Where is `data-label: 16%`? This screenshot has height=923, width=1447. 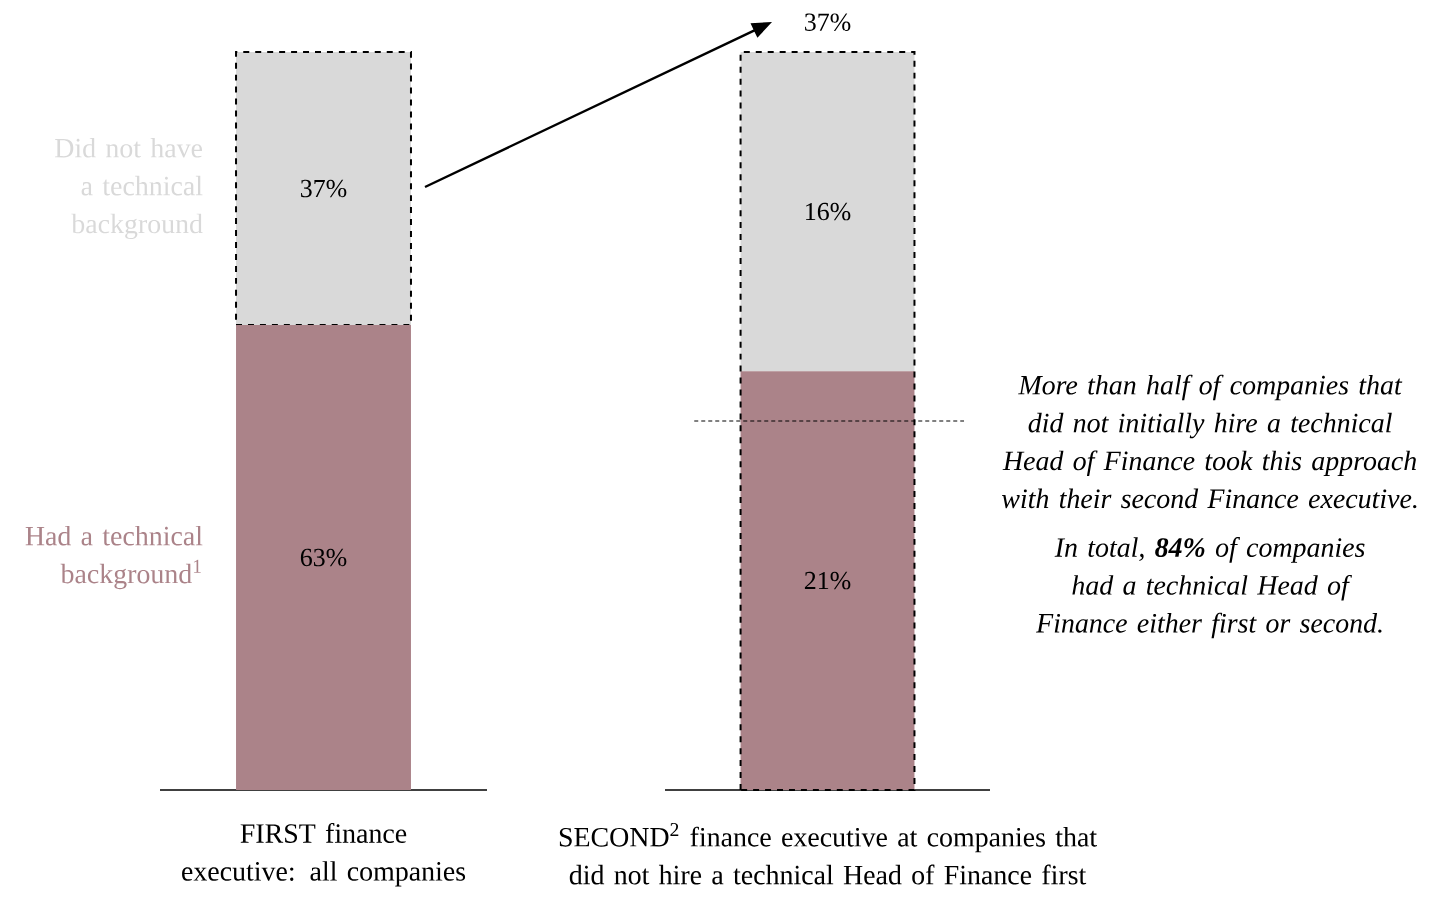
data-label: 16% is located at coordinates (828, 211).